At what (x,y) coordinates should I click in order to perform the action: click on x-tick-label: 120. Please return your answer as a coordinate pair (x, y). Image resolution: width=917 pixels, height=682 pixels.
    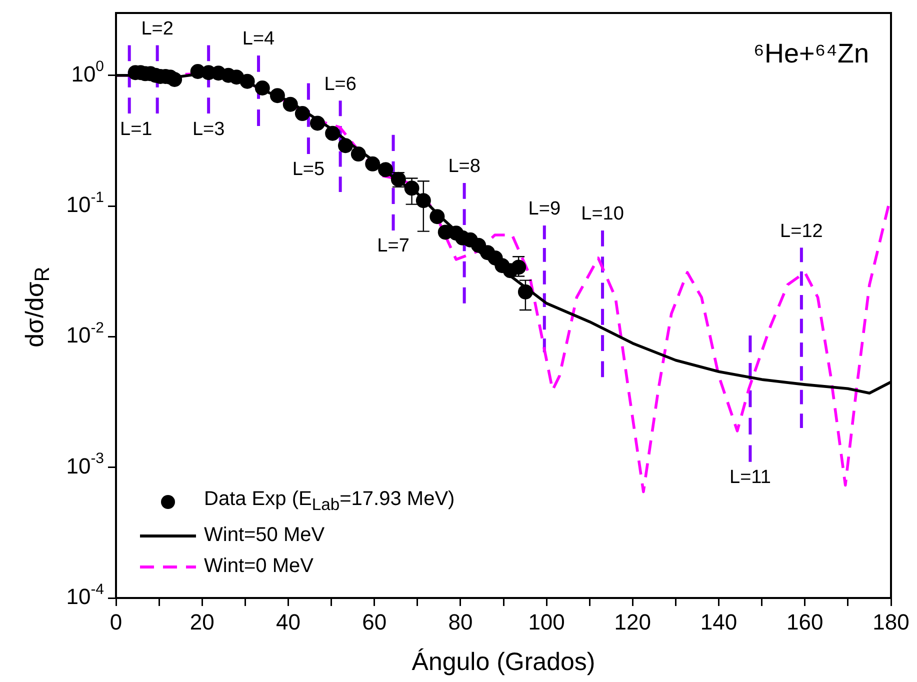
    Looking at the image, I should click on (633, 621).